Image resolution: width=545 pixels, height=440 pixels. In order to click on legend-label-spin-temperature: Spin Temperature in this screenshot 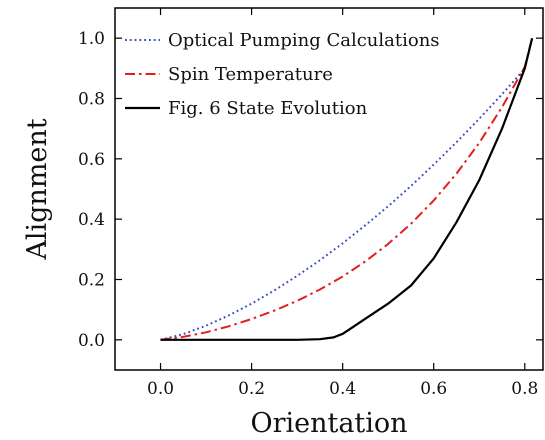, I will do `click(250, 74)`.